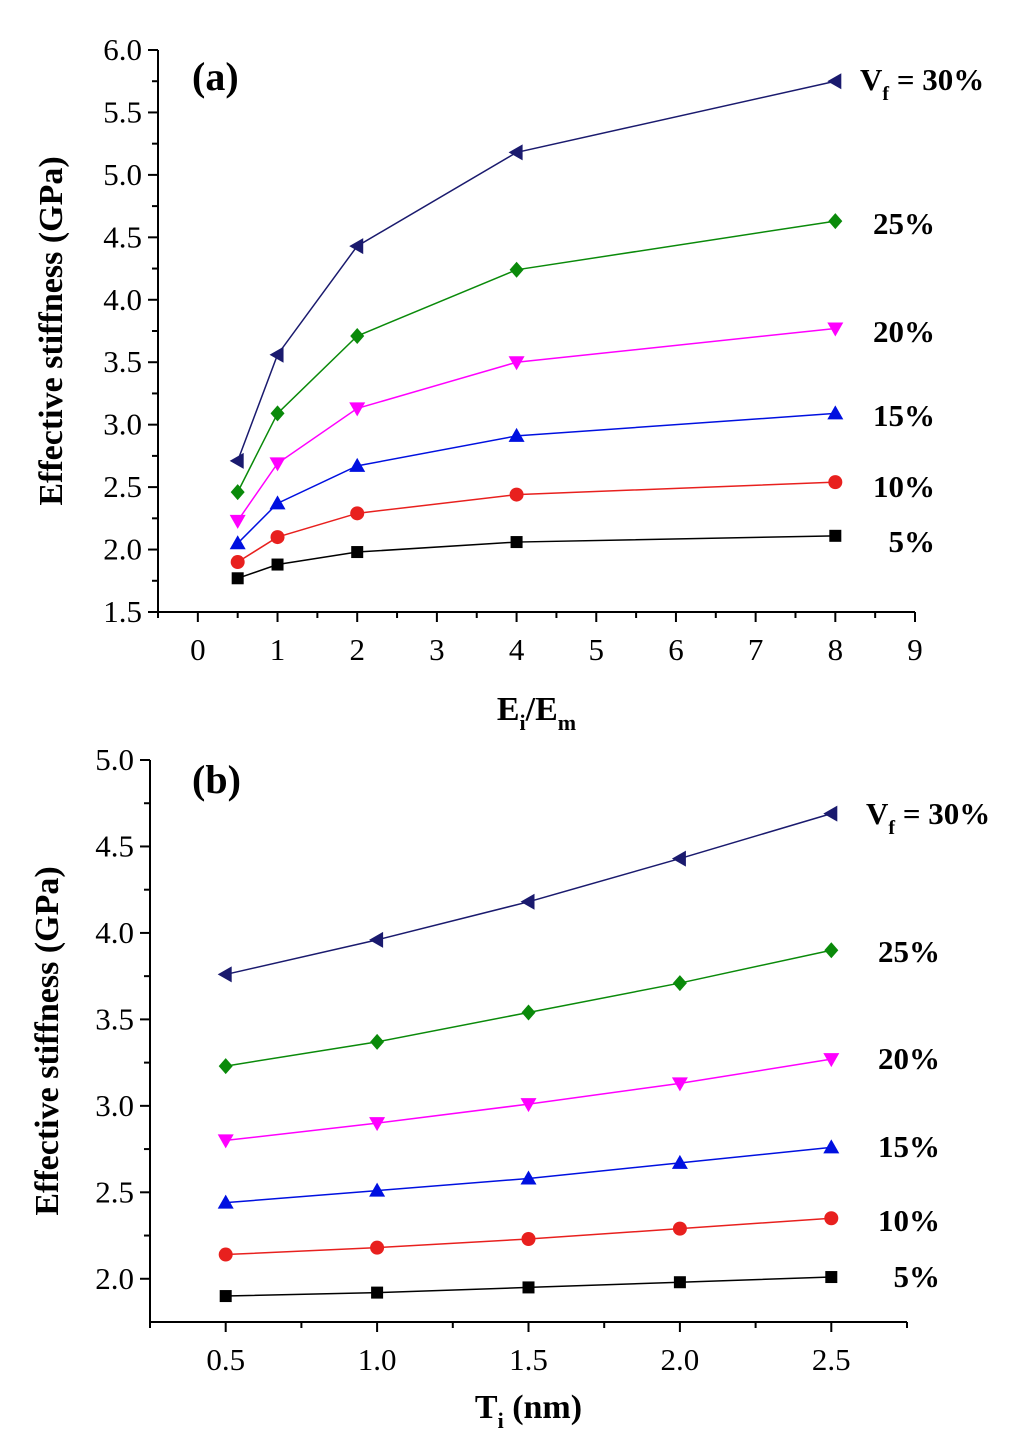 The height and width of the screenshot is (1447, 1024). I want to click on y-tick-label: 2.0, so click(122, 549).